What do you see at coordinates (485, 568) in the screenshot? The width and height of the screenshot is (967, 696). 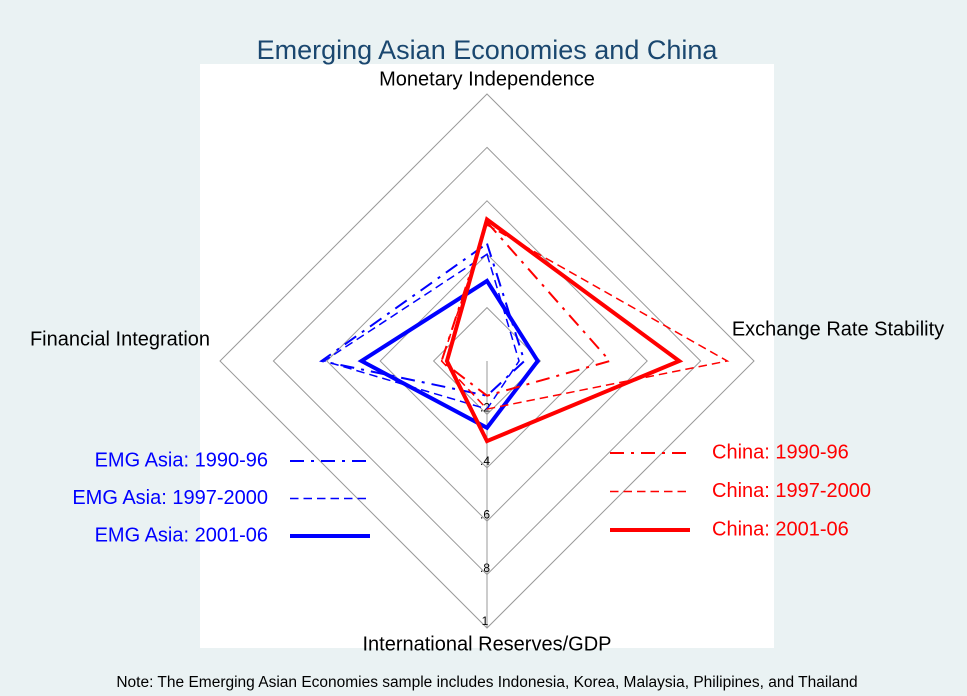 I see `r-tick-label: .8` at bounding box center [485, 568].